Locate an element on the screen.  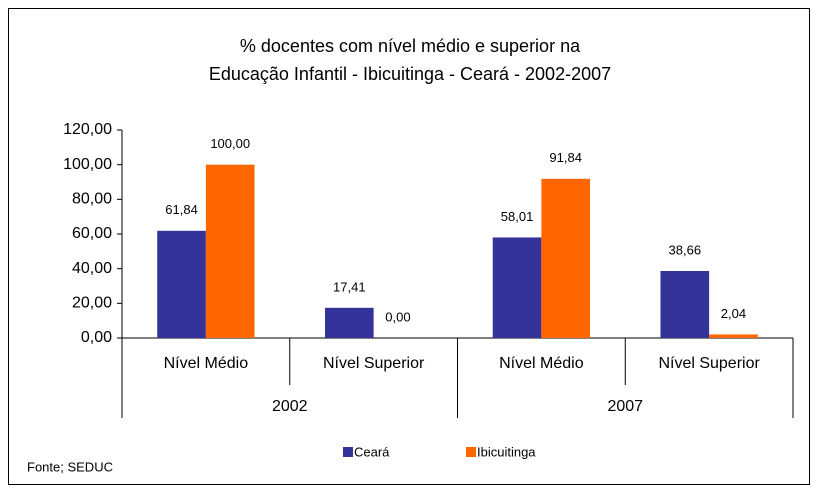
y-tick-label: 20,00 is located at coordinates (92, 303).